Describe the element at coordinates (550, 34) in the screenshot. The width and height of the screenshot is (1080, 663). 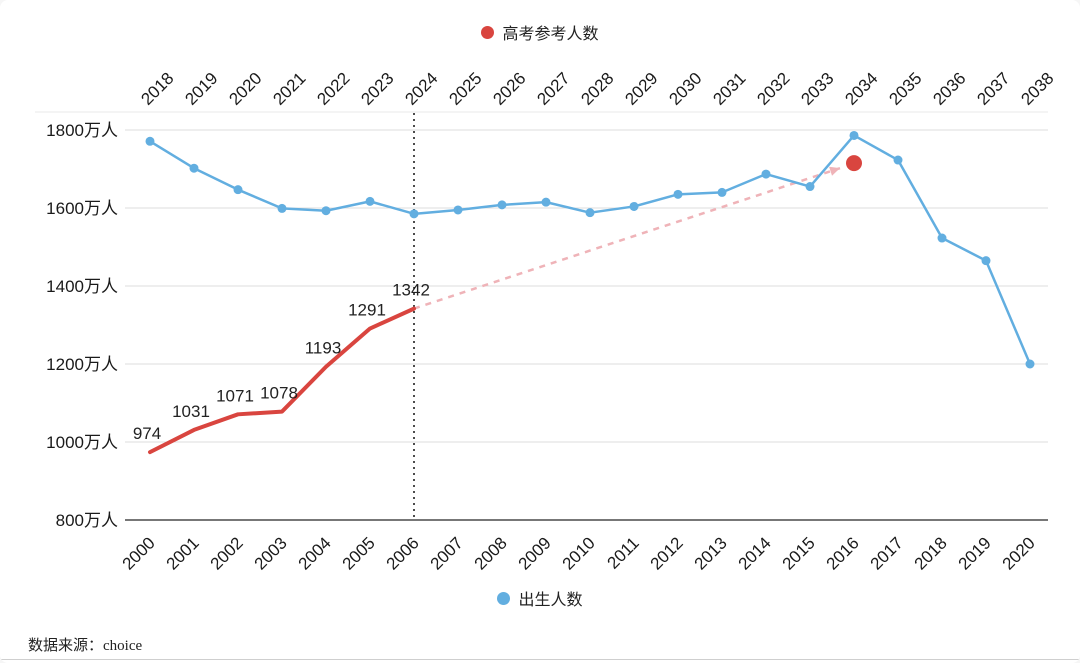
I see `legend-top-label: 高考参考人数` at that location.